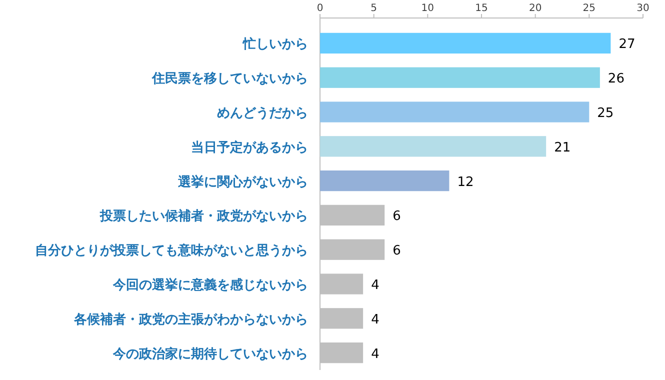 The width and height of the screenshot is (665, 380). What do you see at coordinates (242, 182) in the screenshot?
I see `y-tick-label: 選挙に関心がないから` at bounding box center [242, 182].